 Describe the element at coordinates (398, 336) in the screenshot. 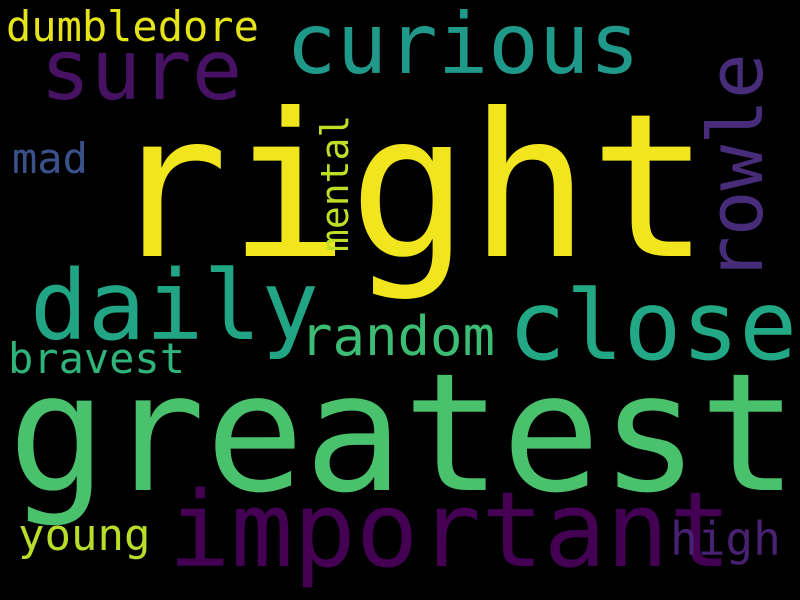

I see `word-random: random` at that location.